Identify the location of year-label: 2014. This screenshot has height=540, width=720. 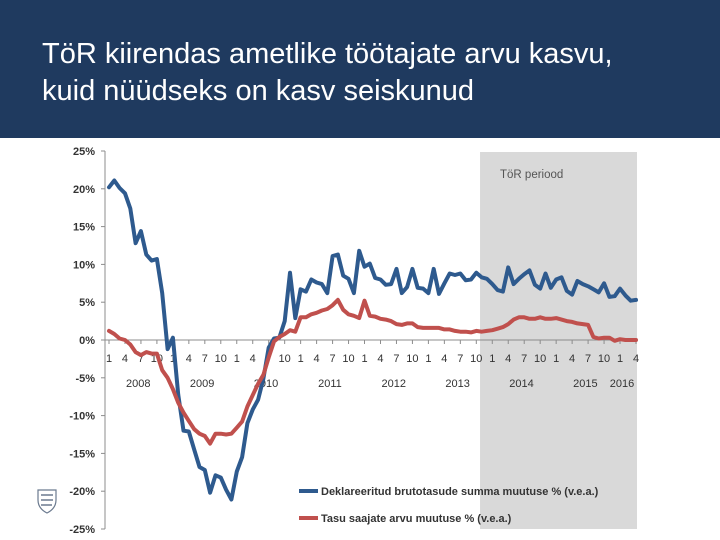
(521, 384).